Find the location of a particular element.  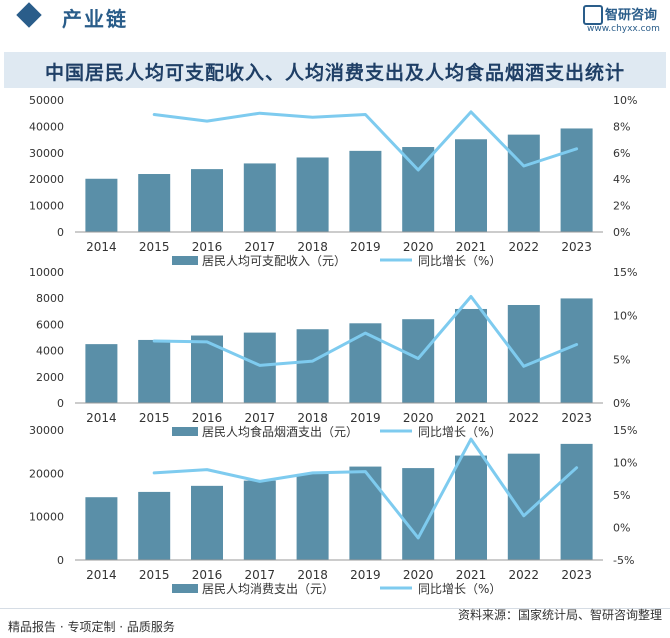

right-axis-tick-label: 8% is located at coordinates (621, 126).